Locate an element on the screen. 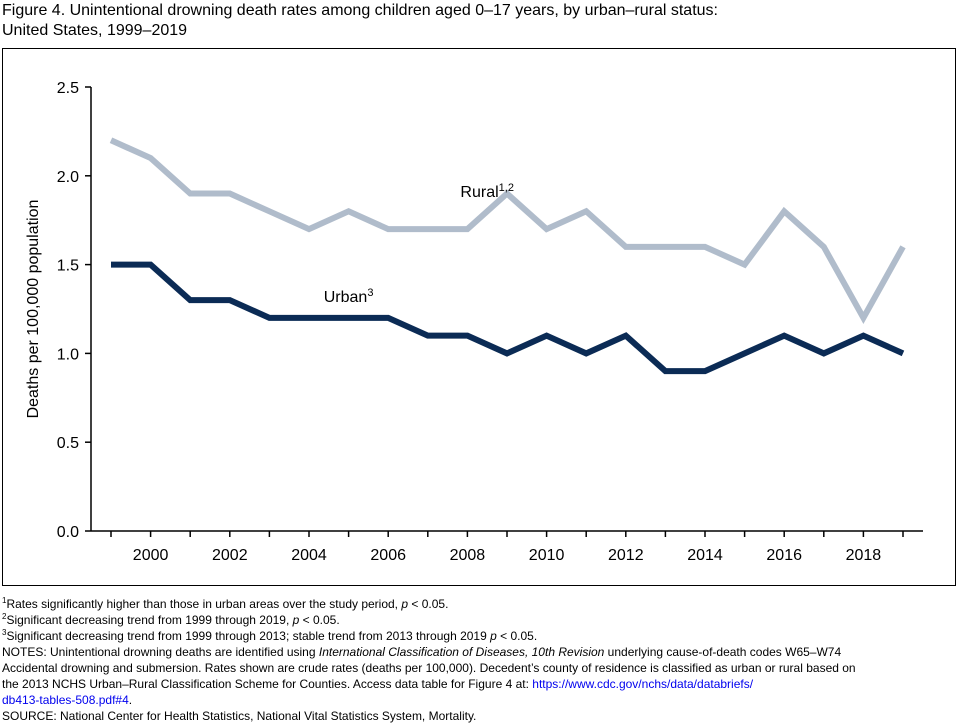  y-tick-label: 0.0 is located at coordinates (68, 532).